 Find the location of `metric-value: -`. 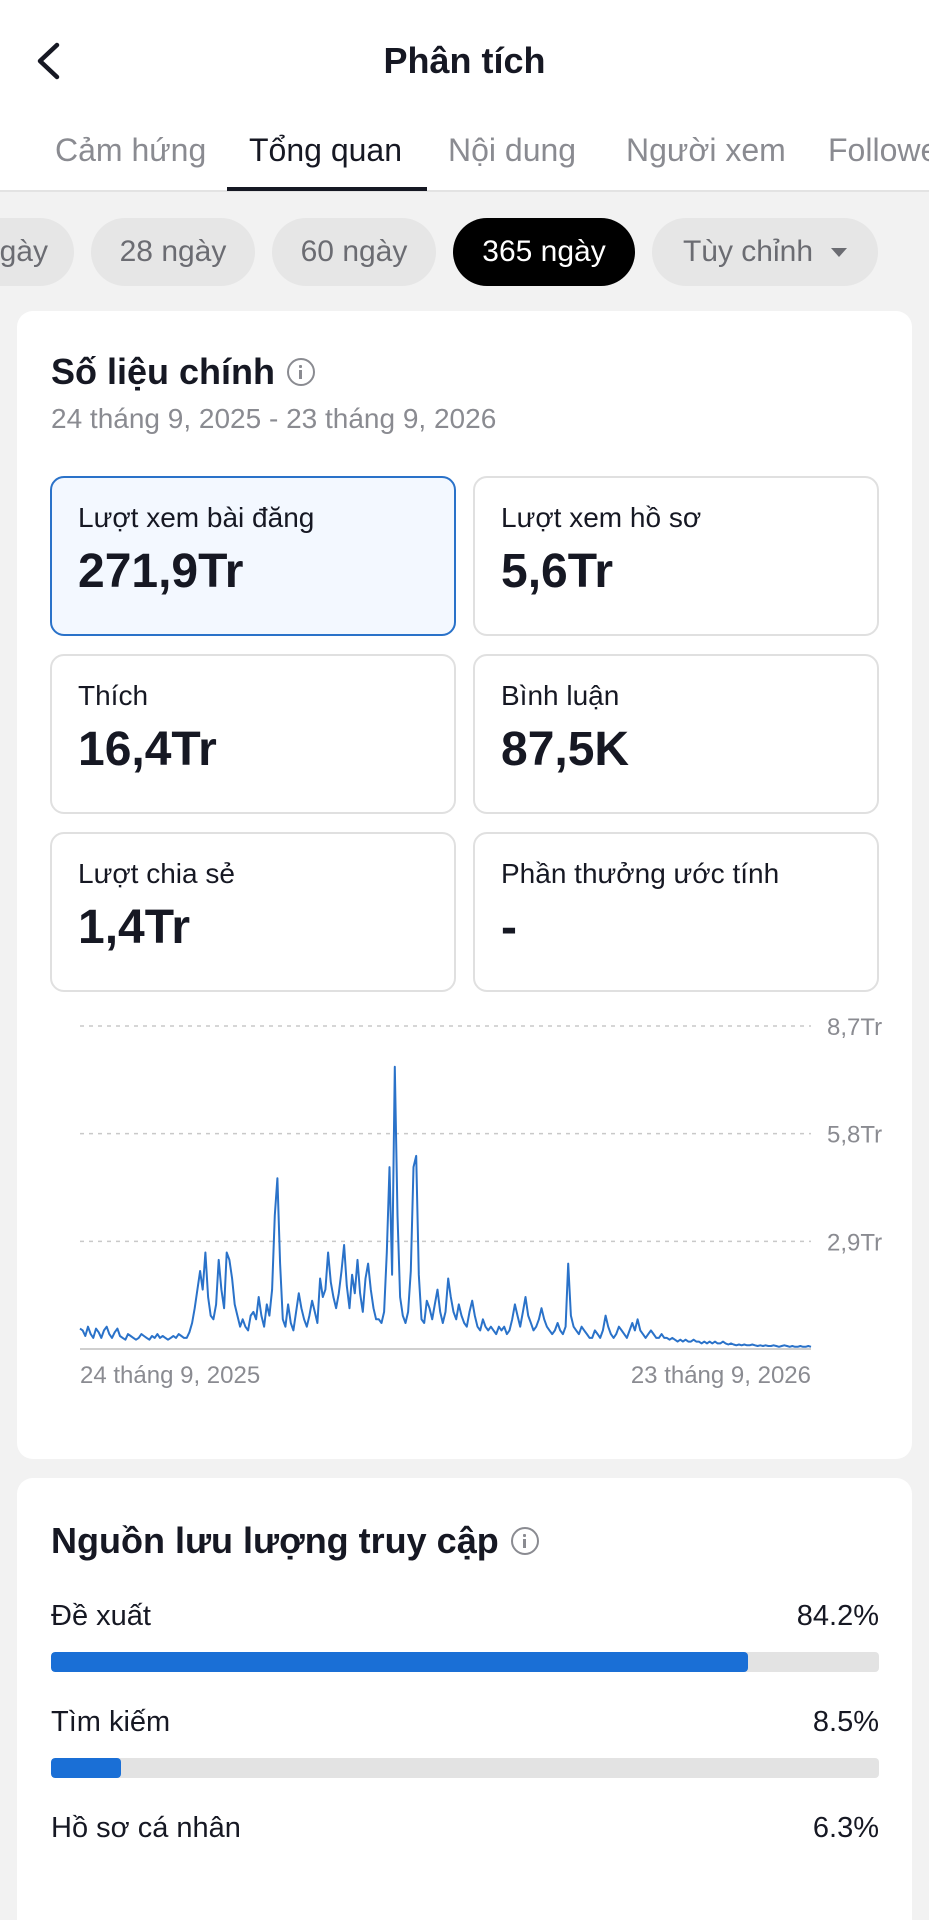

metric-value: - is located at coordinates (509, 927).